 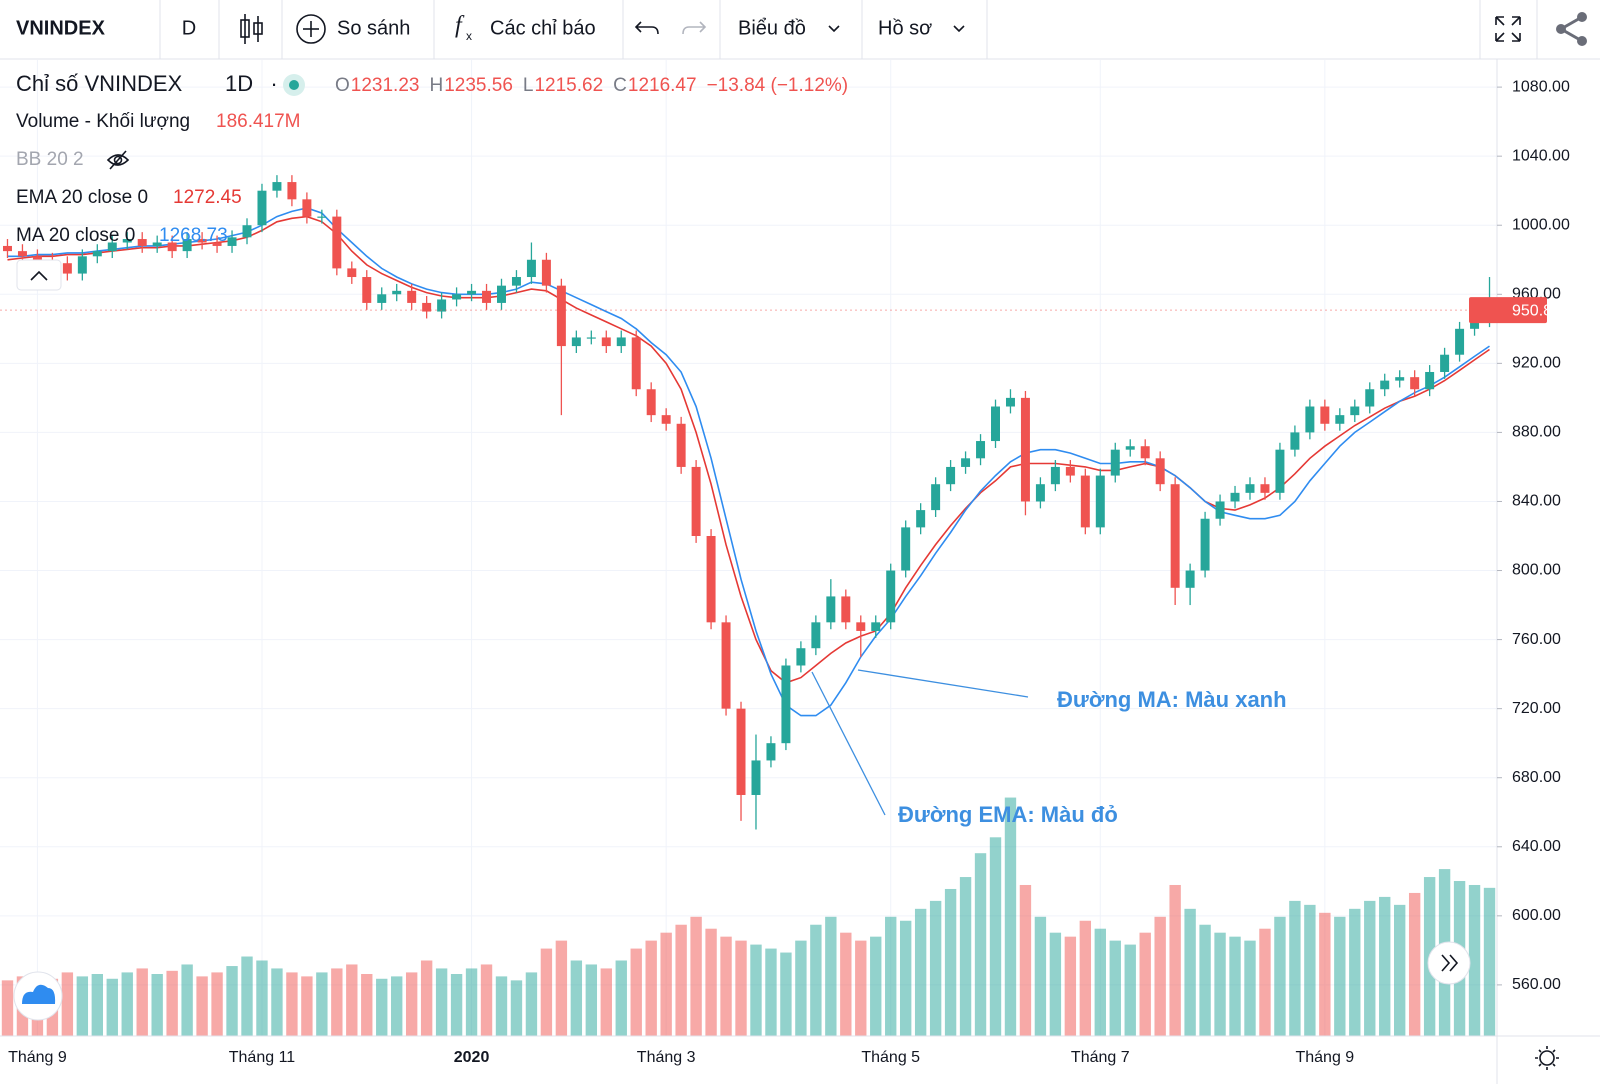 What do you see at coordinates (905, 28) in the screenshot?
I see `profile-button: Hồ sơ` at bounding box center [905, 28].